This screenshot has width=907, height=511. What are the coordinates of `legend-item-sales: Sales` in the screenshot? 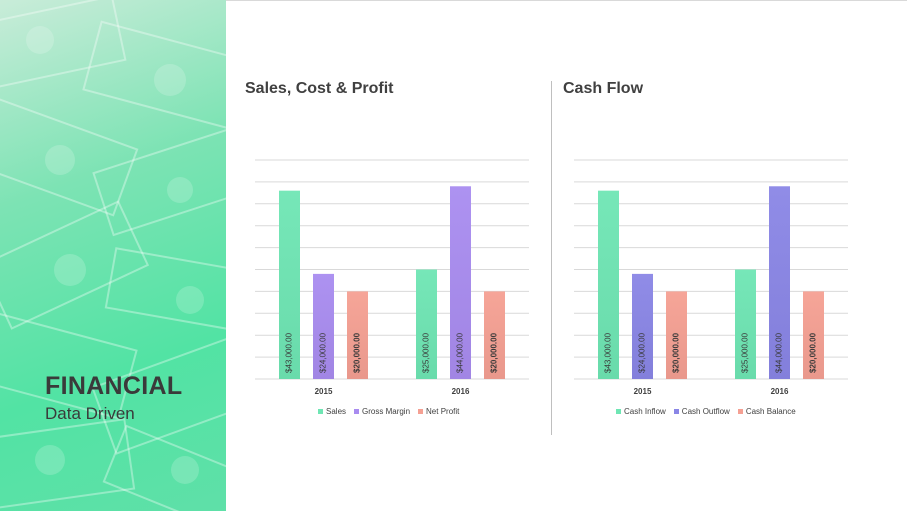 It's located at (332, 411).